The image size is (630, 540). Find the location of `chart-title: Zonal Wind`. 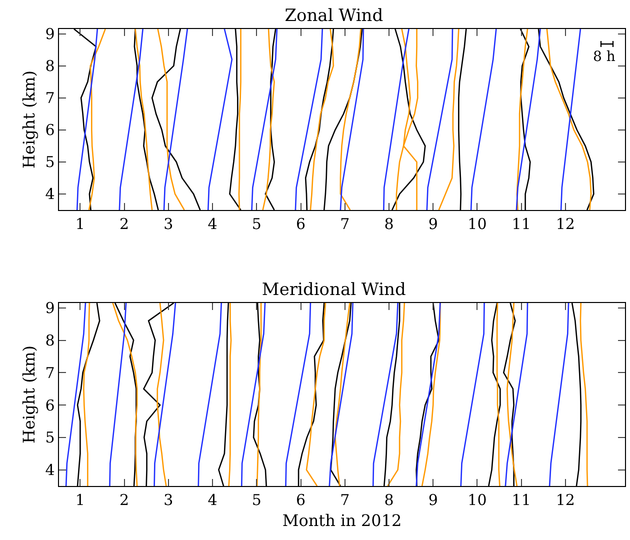

chart-title: Zonal Wind is located at coordinates (334, 16).